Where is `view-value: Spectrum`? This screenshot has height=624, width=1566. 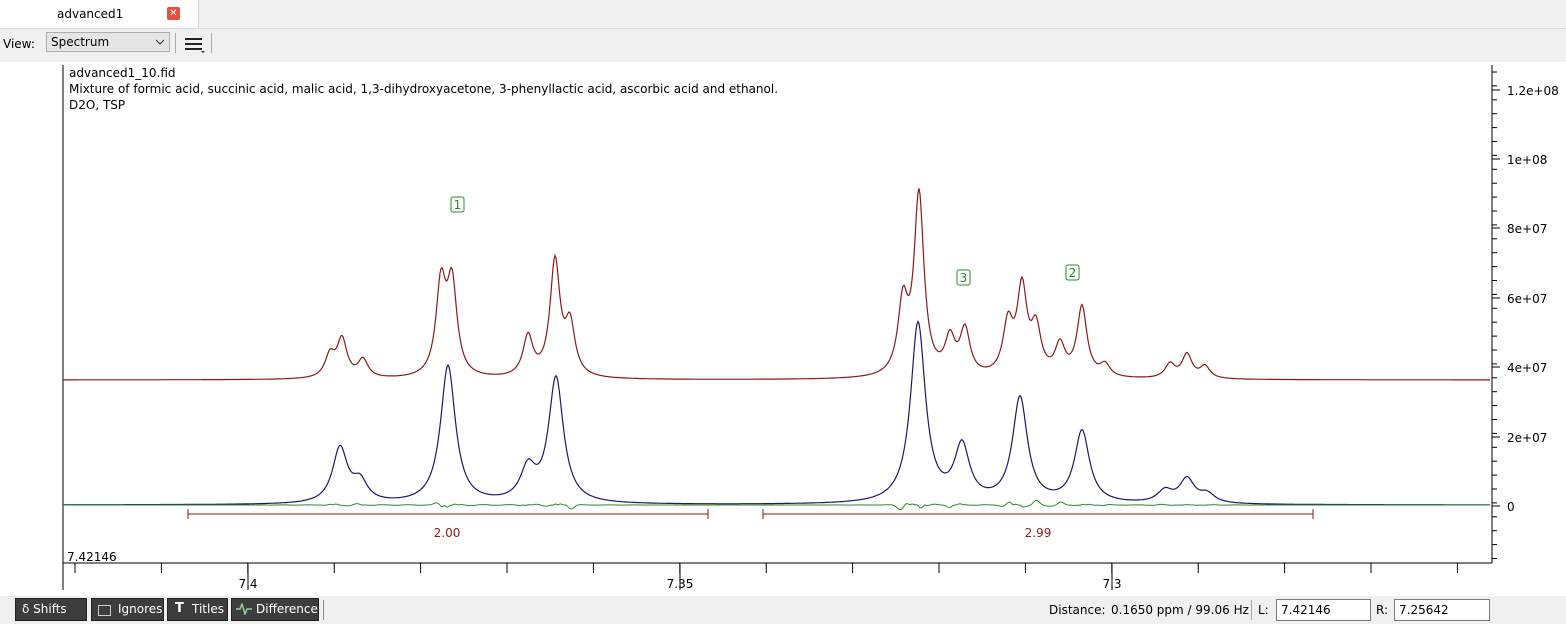
view-value: Spectrum is located at coordinates (80, 42).